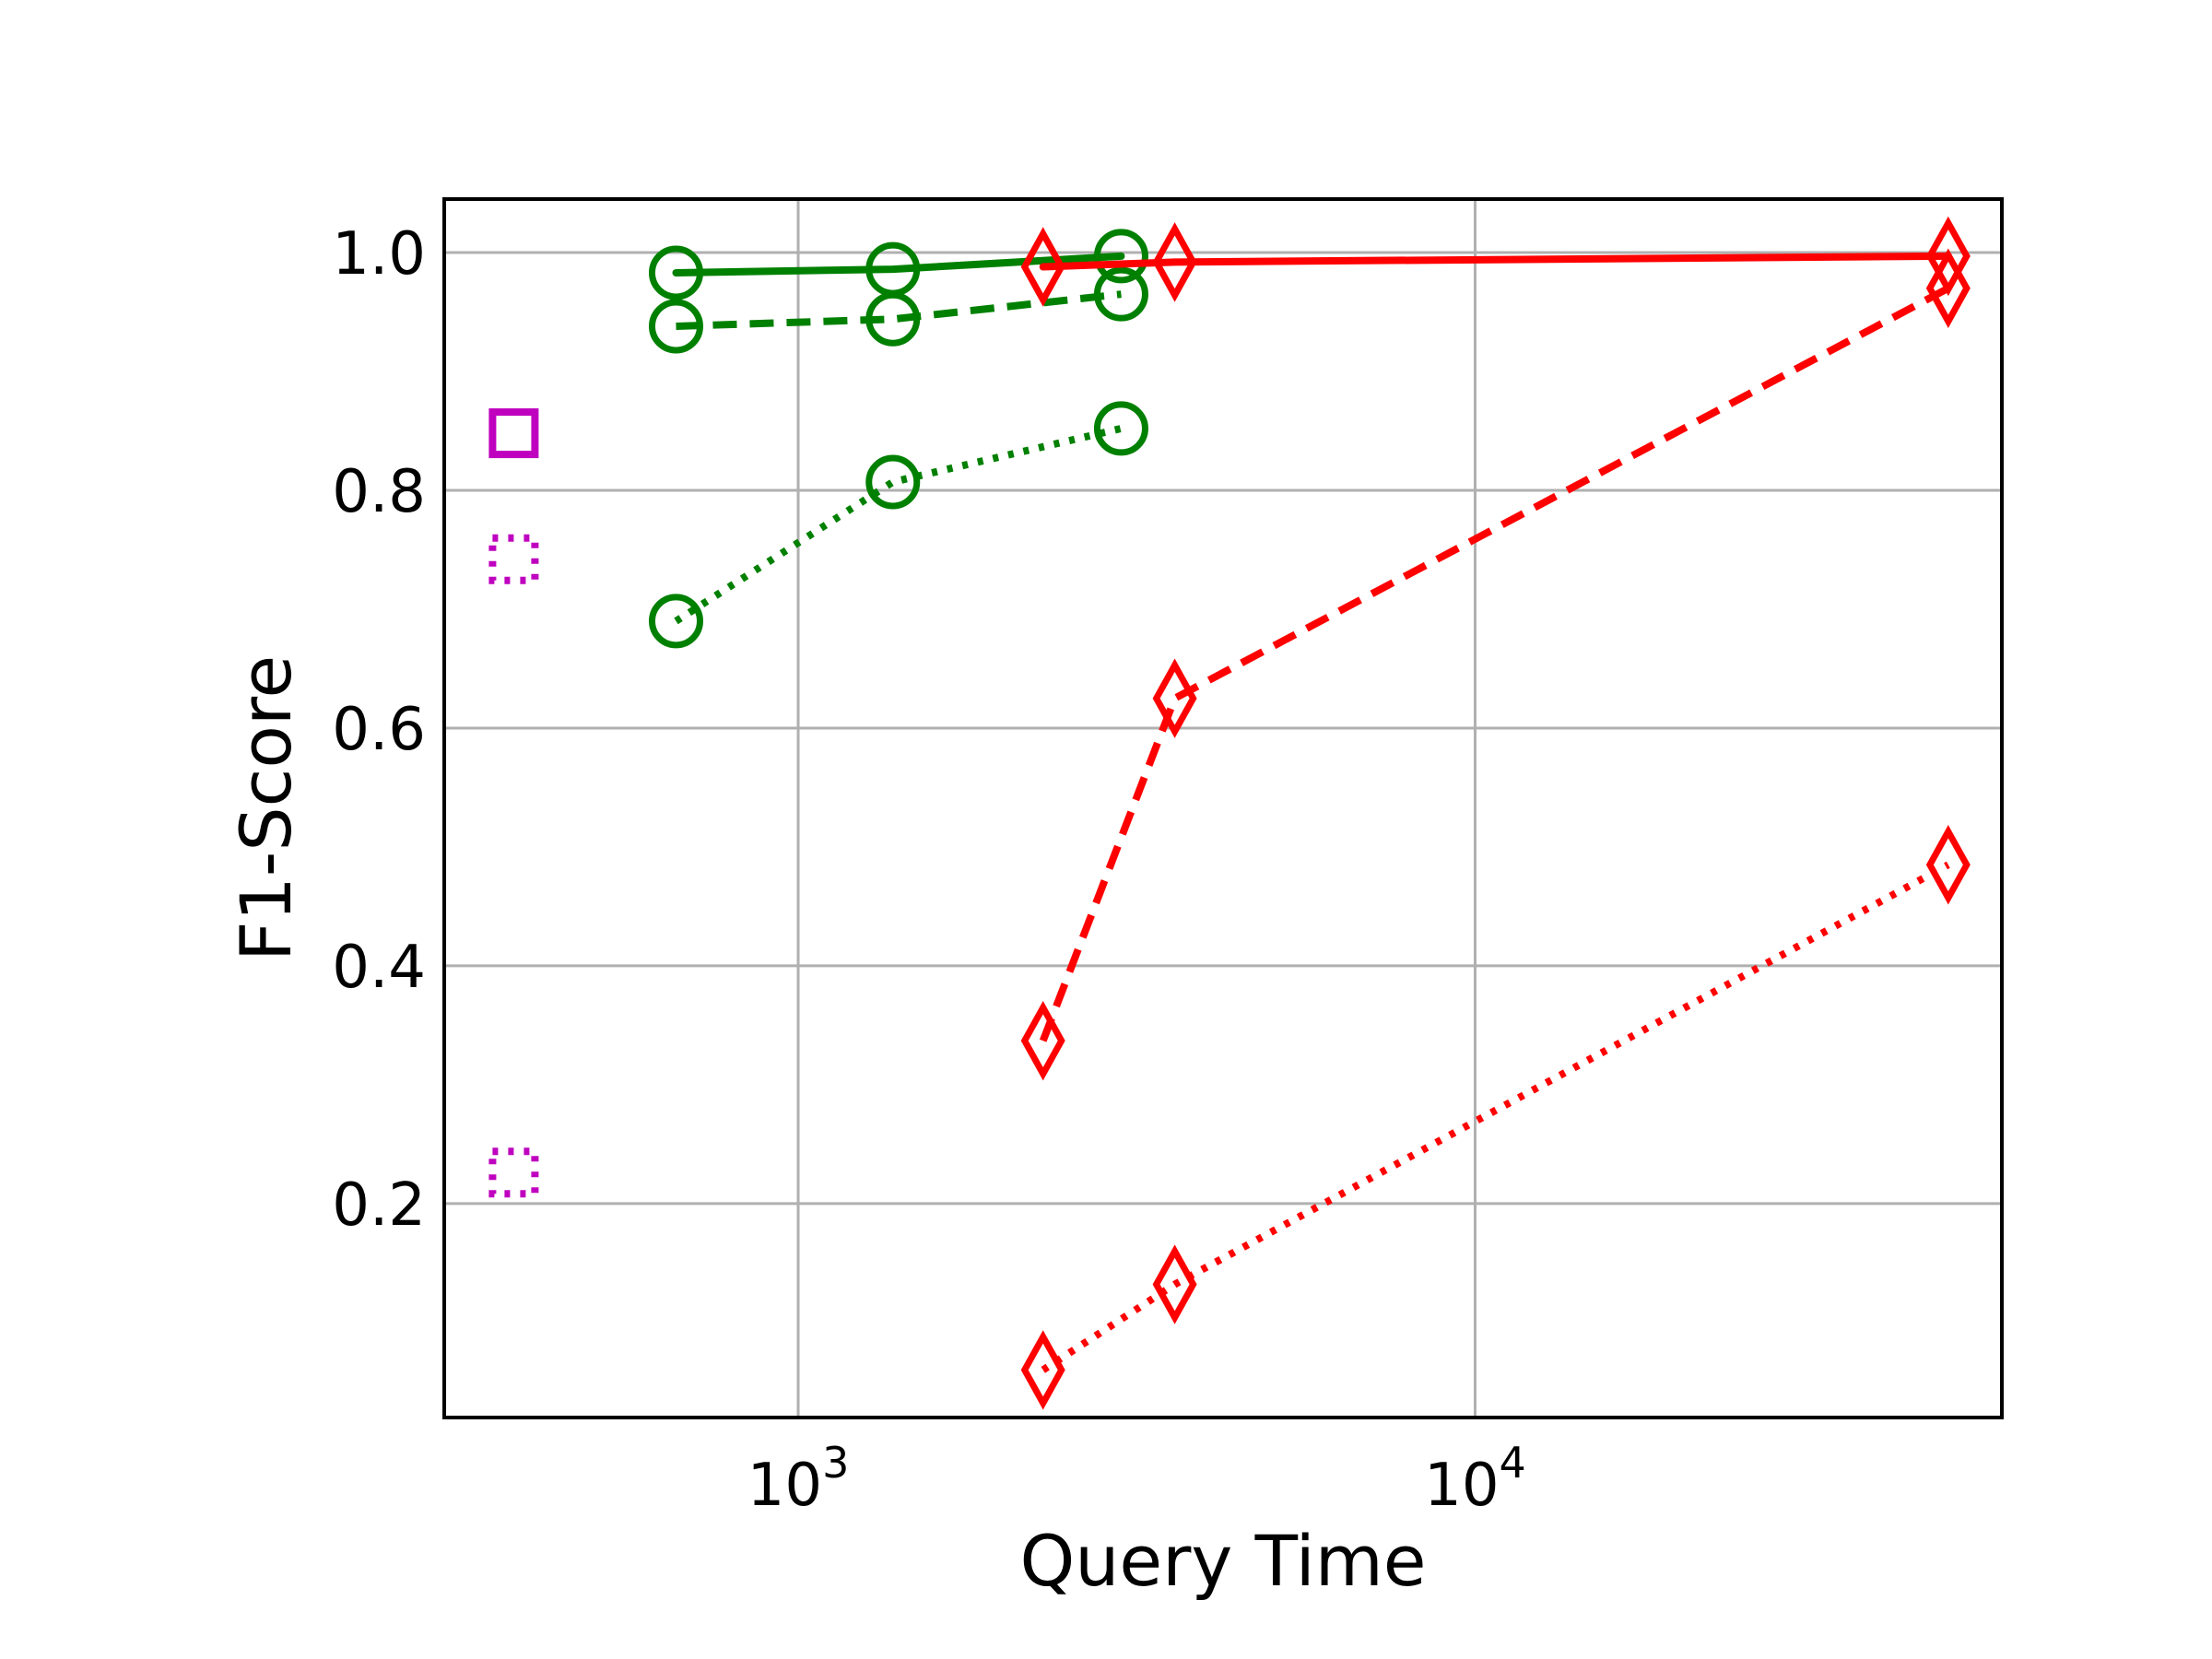  I want to click on series-5-line, so click(1495, 1117).